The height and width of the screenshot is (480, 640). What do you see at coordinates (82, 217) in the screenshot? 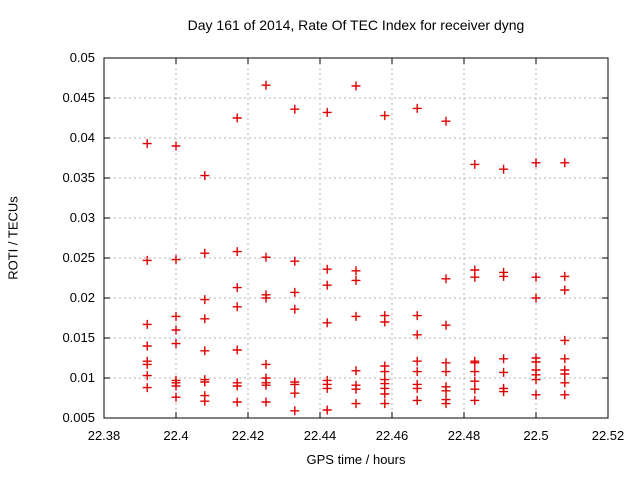
I see `y-tick-label: 0.03` at bounding box center [82, 217].